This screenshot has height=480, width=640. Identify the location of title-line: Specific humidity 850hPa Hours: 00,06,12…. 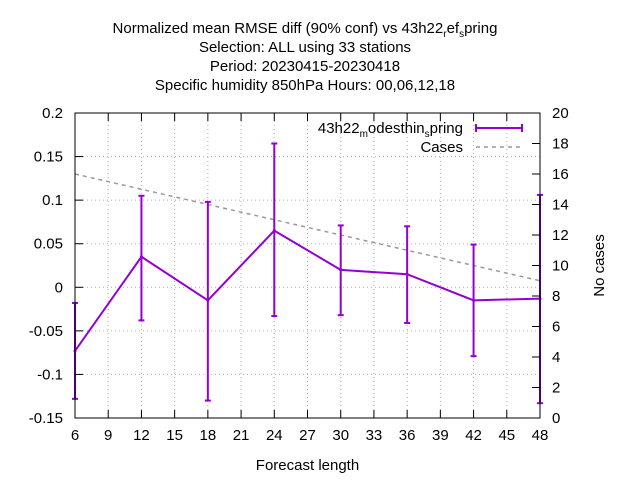
(305, 85).